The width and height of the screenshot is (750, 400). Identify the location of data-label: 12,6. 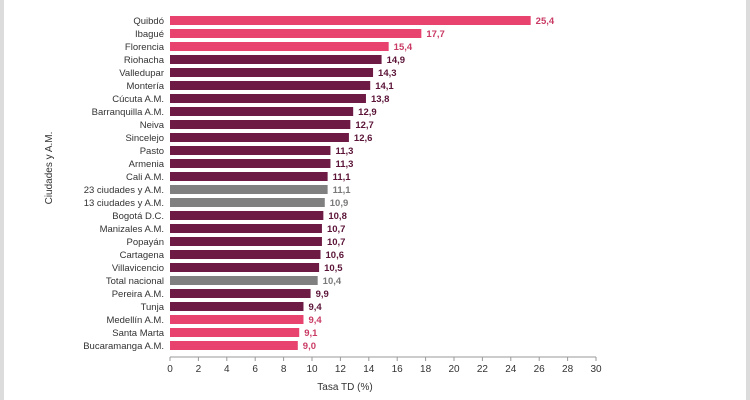
(363, 138).